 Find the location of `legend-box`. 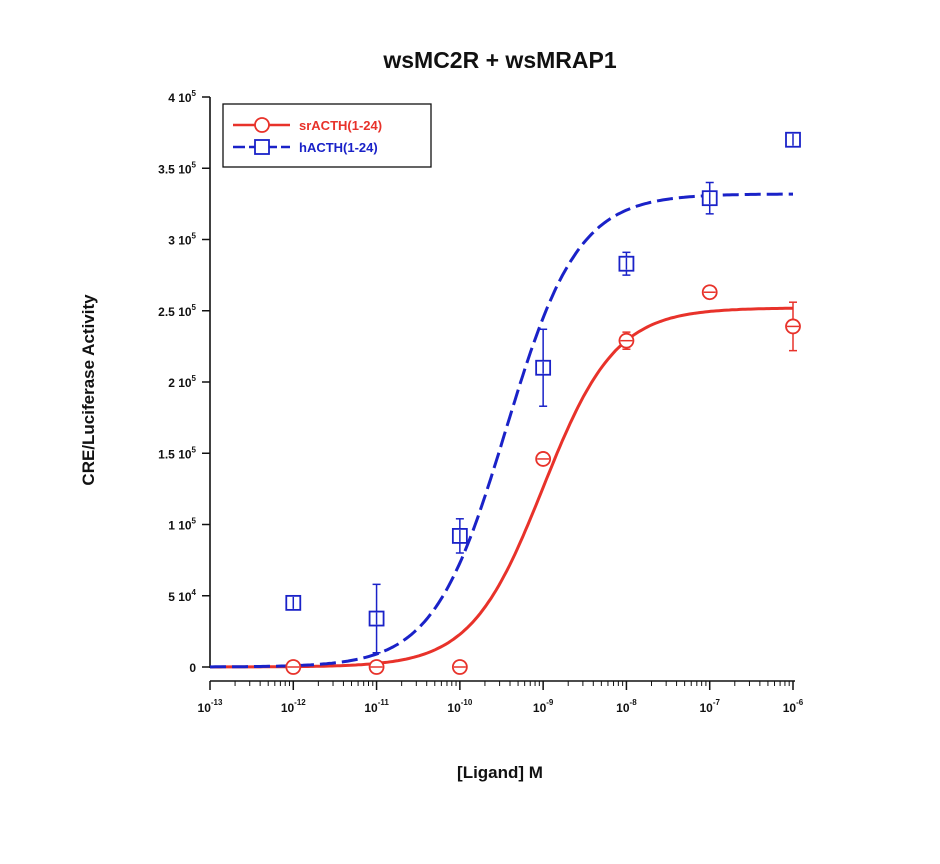

legend-box is located at coordinates (327, 135).